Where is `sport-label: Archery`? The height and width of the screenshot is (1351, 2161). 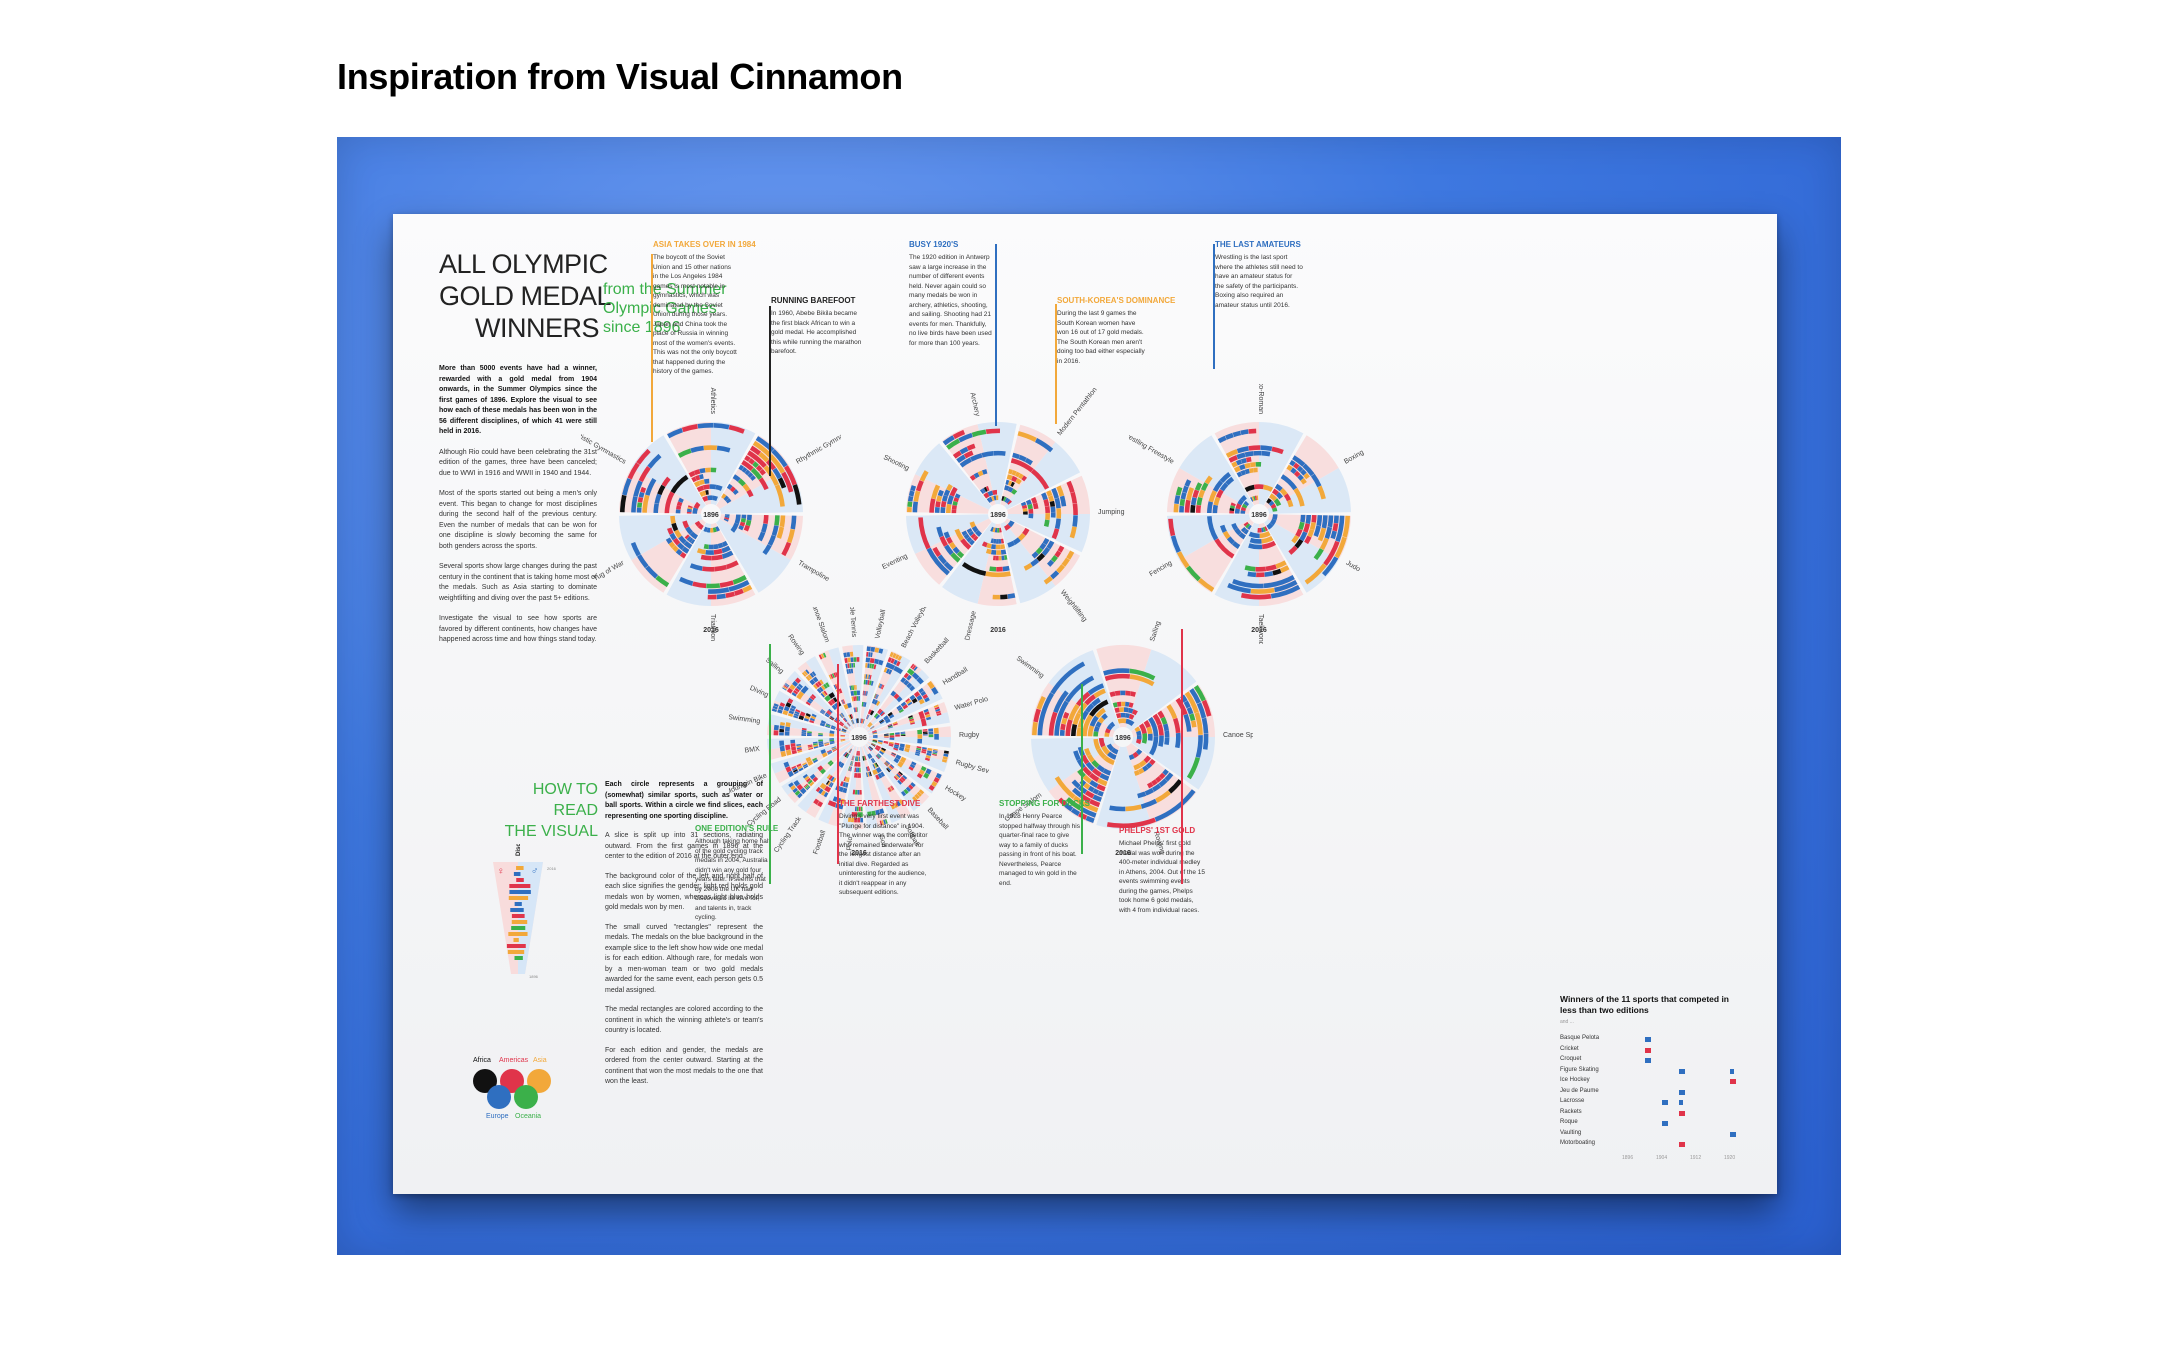 sport-label: Archery is located at coordinates (974, 405).